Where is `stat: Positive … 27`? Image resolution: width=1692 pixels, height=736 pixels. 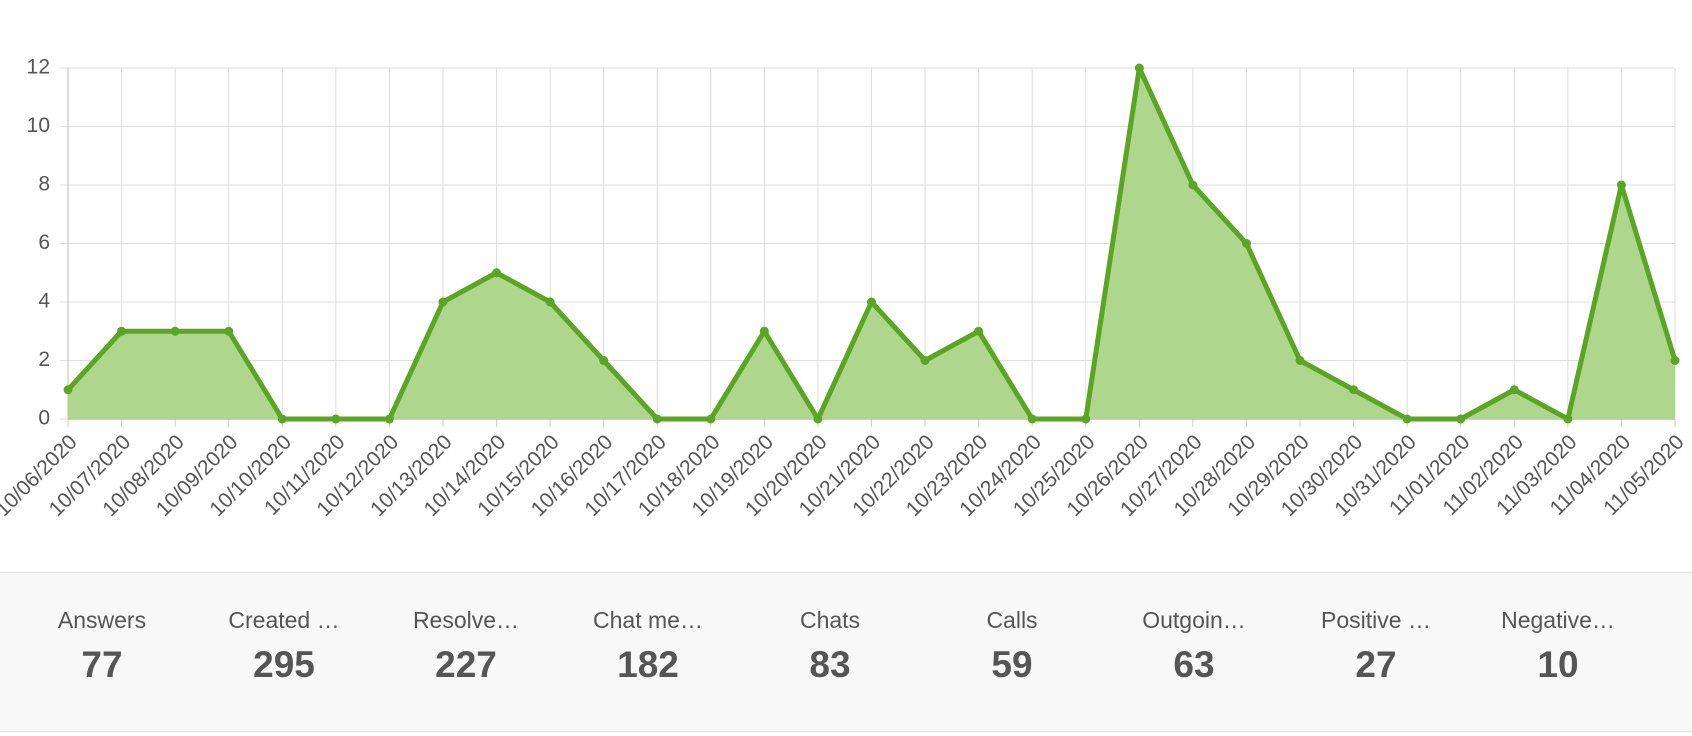 stat: Positive … 27 is located at coordinates (1376, 646).